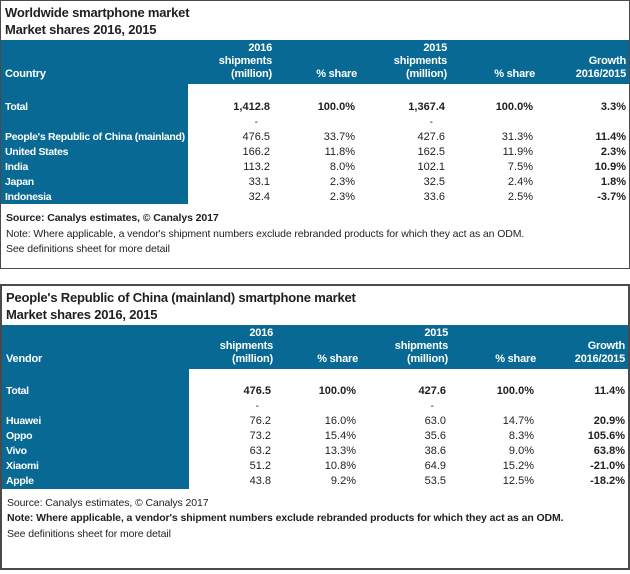 The width and height of the screenshot is (630, 574). I want to click on cell-2016-share: 15.4%, so click(340, 436).